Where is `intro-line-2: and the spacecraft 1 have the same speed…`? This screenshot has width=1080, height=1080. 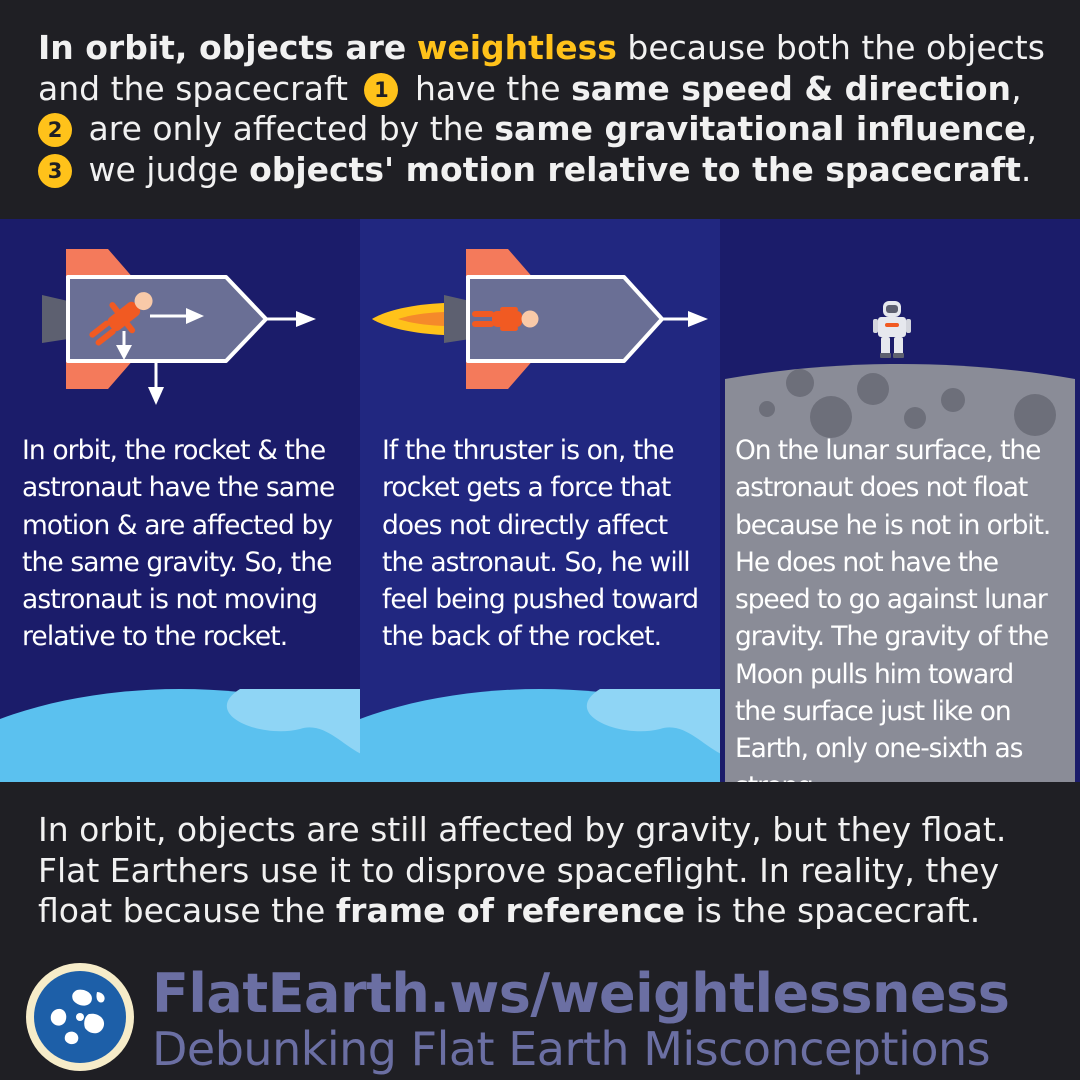
intro-line-2: and the spacecraft 1 have the same speed… is located at coordinates (543, 89).